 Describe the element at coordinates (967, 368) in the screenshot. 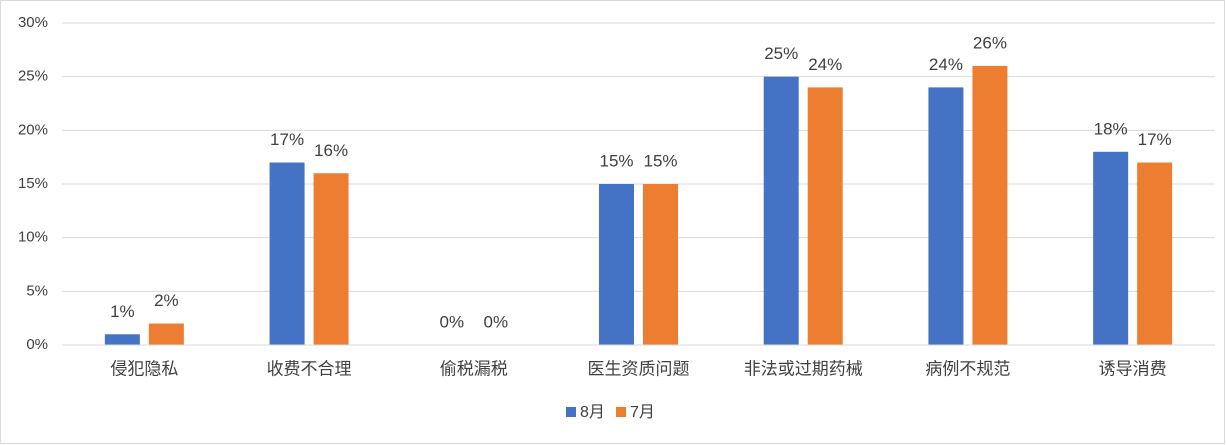

I see `x-tick-label: 病例不规范` at that location.